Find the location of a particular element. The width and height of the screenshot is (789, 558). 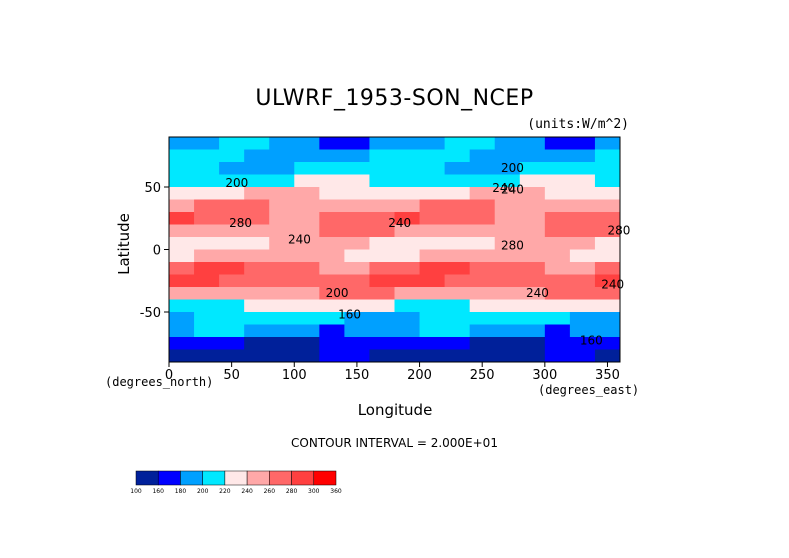

x-tick-label: 150 is located at coordinates (357, 375).